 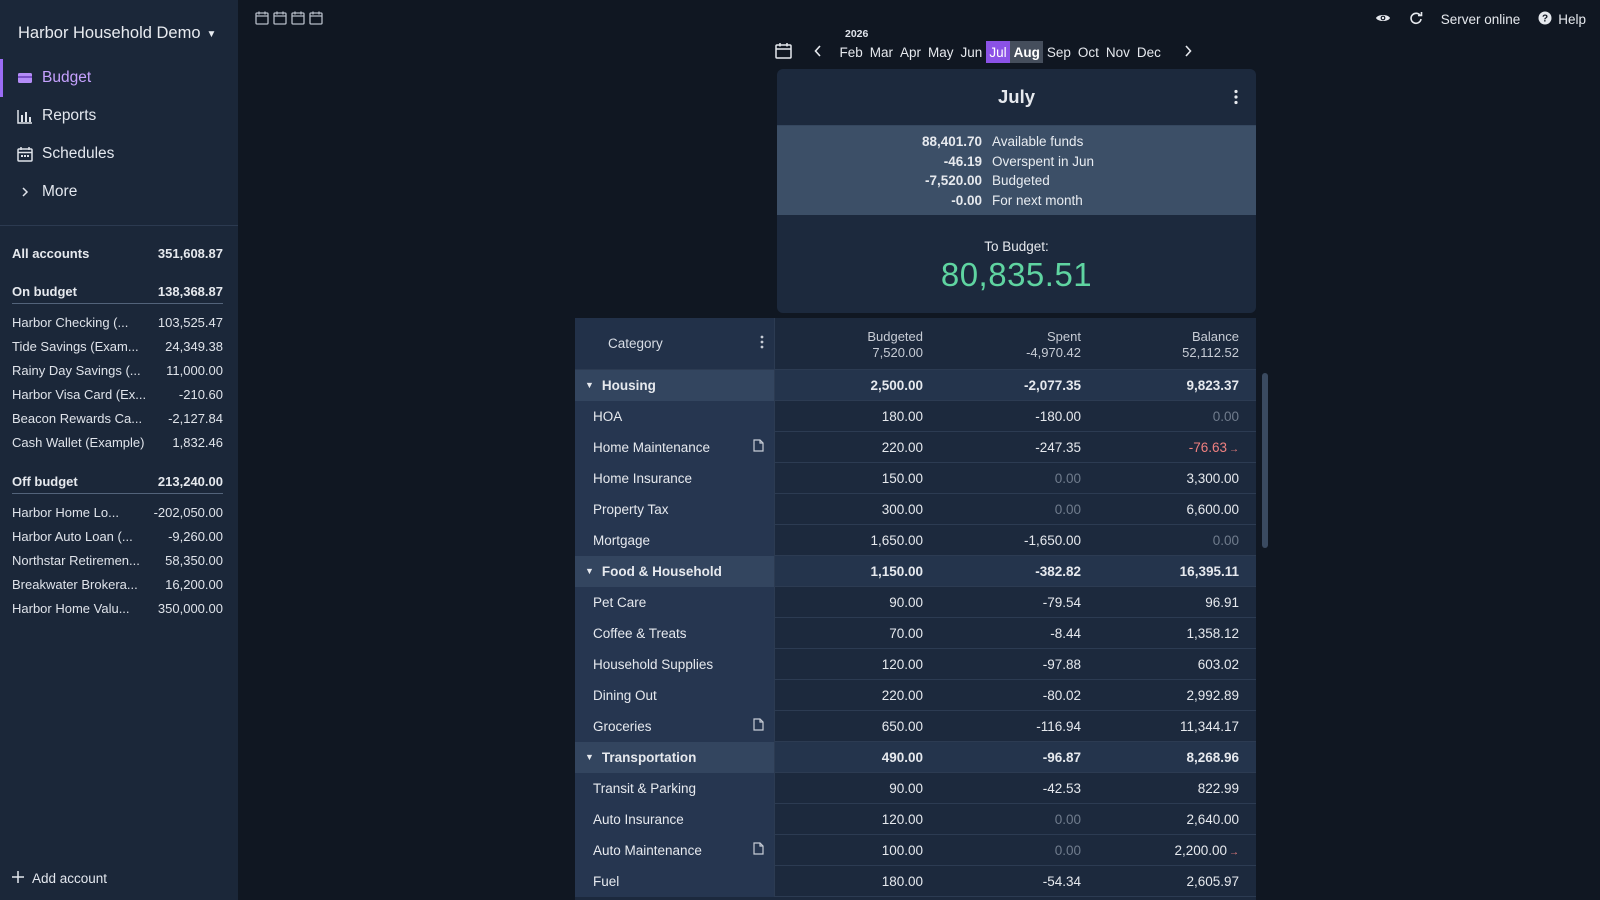 What do you see at coordinates (1170, 633) in the screenshot?
I see `balance-cell: 1,358.12` at bounding box center [1170, 633].